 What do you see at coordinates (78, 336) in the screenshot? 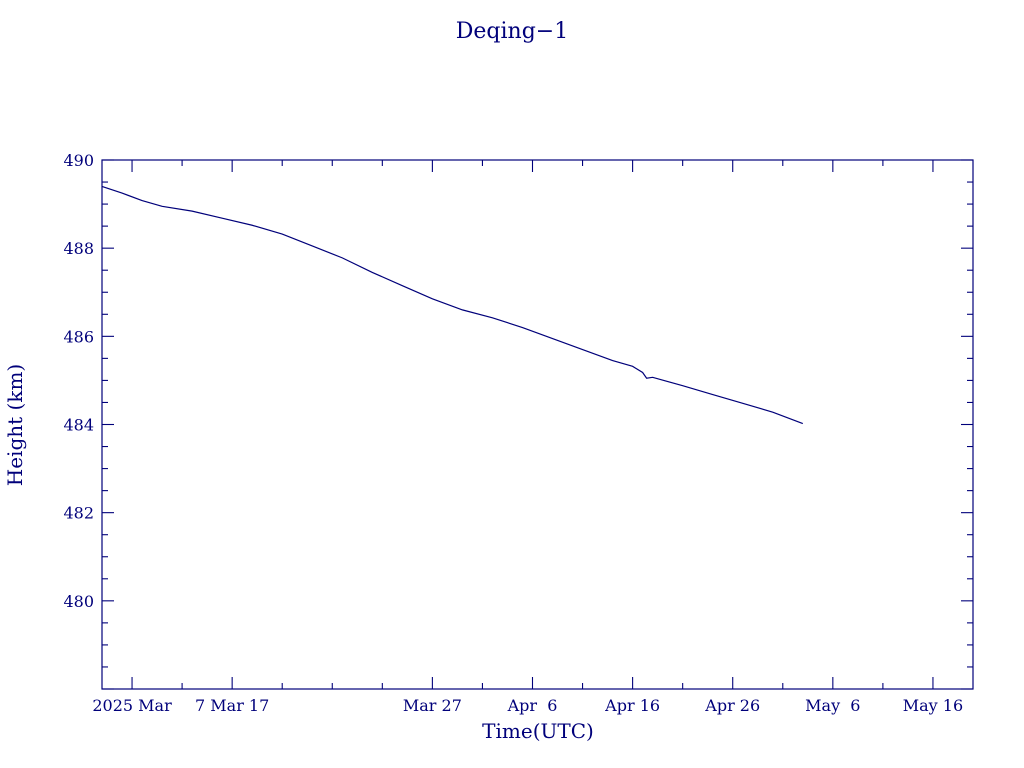
I see `y-tick-label: 486` at bounding box center [78, 336].